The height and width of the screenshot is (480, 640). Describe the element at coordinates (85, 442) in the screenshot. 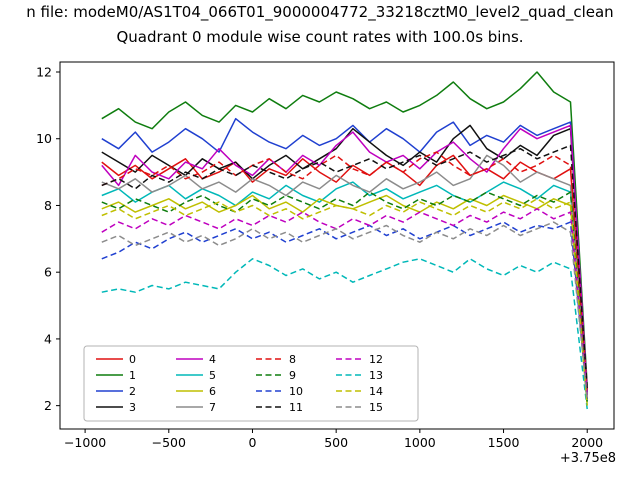

I see `x-tick-label: −1000` at that location.